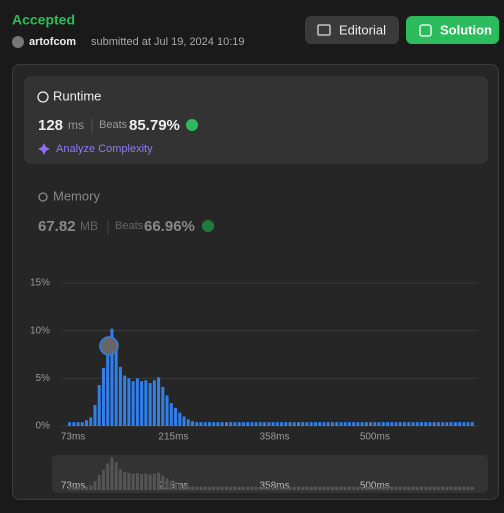 The width and height of the screenshot is (504, 513). What do you see at coordinates (168, 42) in the screenshot?
I see `submitted-at: submitted at Jul 19, 2024 10:19` at bounding box center [168, 42].